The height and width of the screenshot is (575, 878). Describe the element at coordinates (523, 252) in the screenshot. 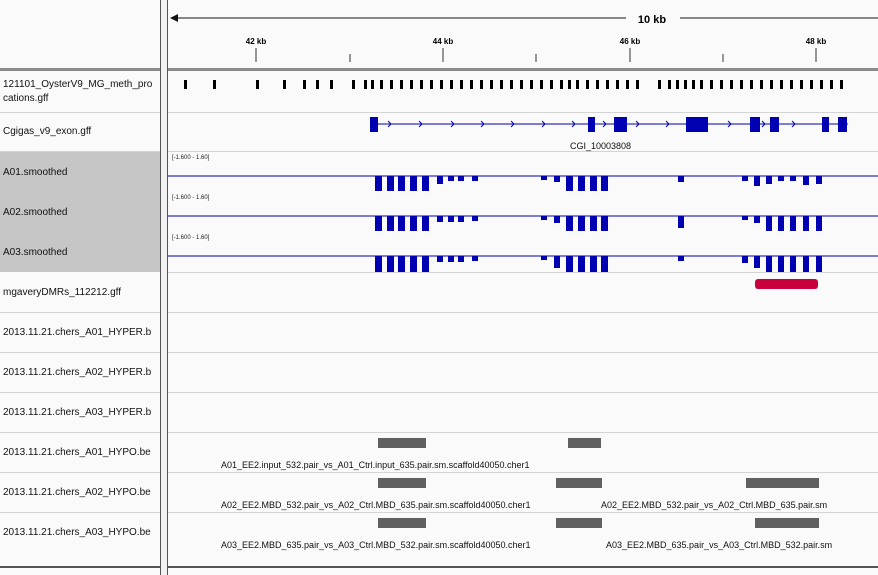

I see `coverage-track-a03` at that location.